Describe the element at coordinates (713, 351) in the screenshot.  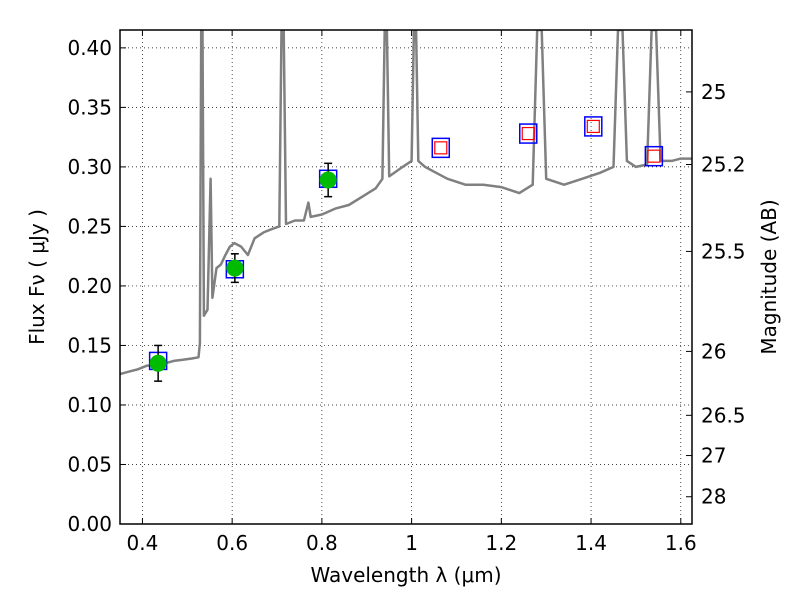
I see `y2-tick-label: 26` at that location.